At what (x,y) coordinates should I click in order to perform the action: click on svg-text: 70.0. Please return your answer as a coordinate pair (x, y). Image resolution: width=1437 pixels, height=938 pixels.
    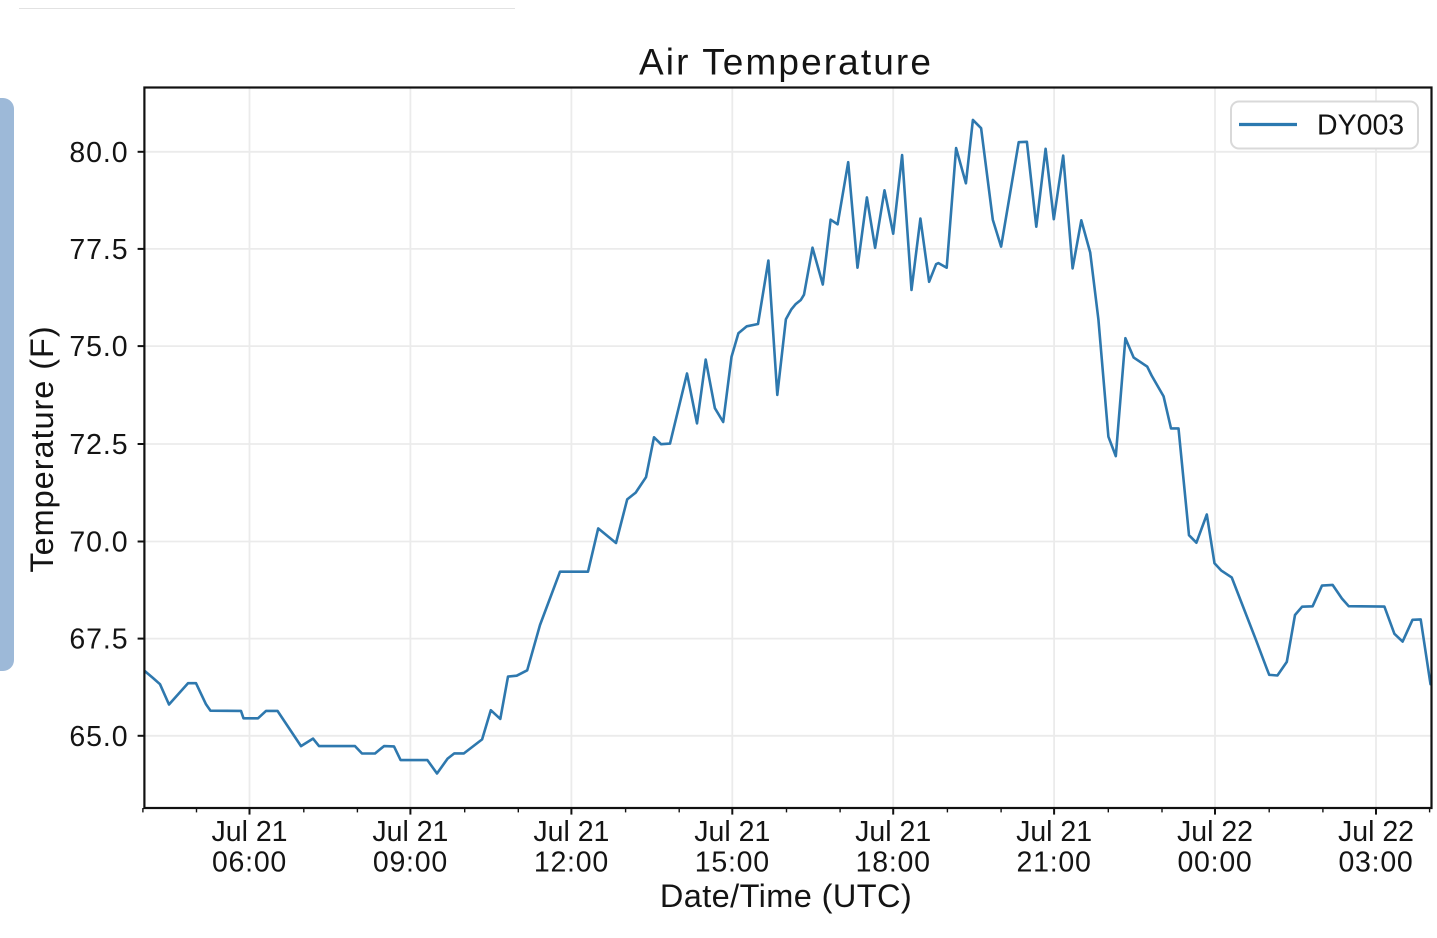
    Looking at the image, I should click on (98, 543).